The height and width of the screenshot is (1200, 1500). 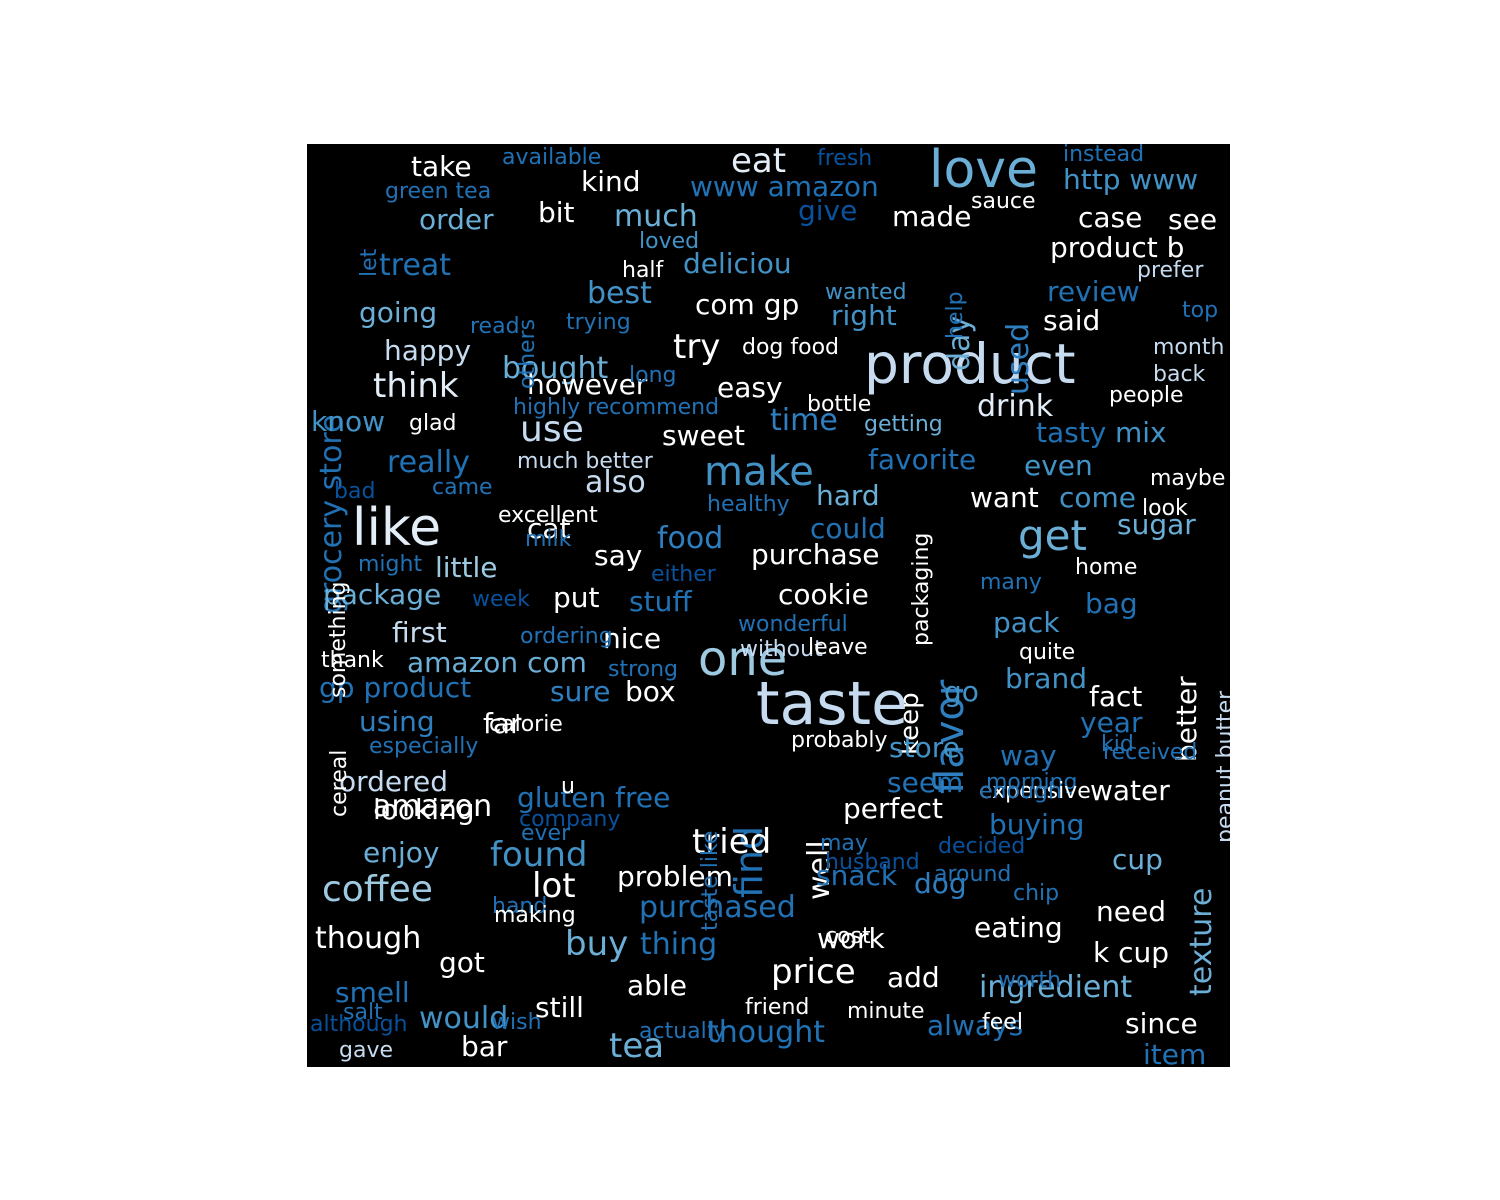 What do you see at coordinates (1131, 952) in the screenshot?
I see `word: k cup` at bounding box center [1131, 952].